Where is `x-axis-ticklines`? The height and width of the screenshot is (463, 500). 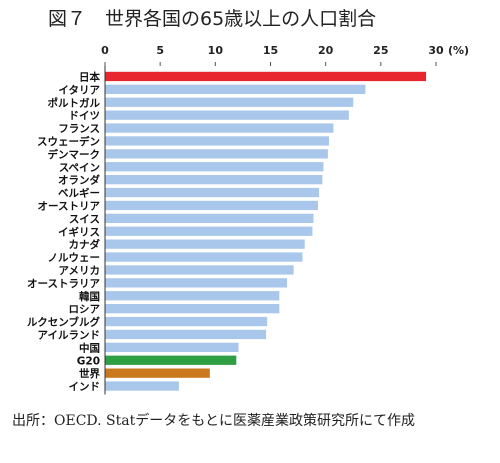 x-axis-ticklines is located at coordinates (270, 64).